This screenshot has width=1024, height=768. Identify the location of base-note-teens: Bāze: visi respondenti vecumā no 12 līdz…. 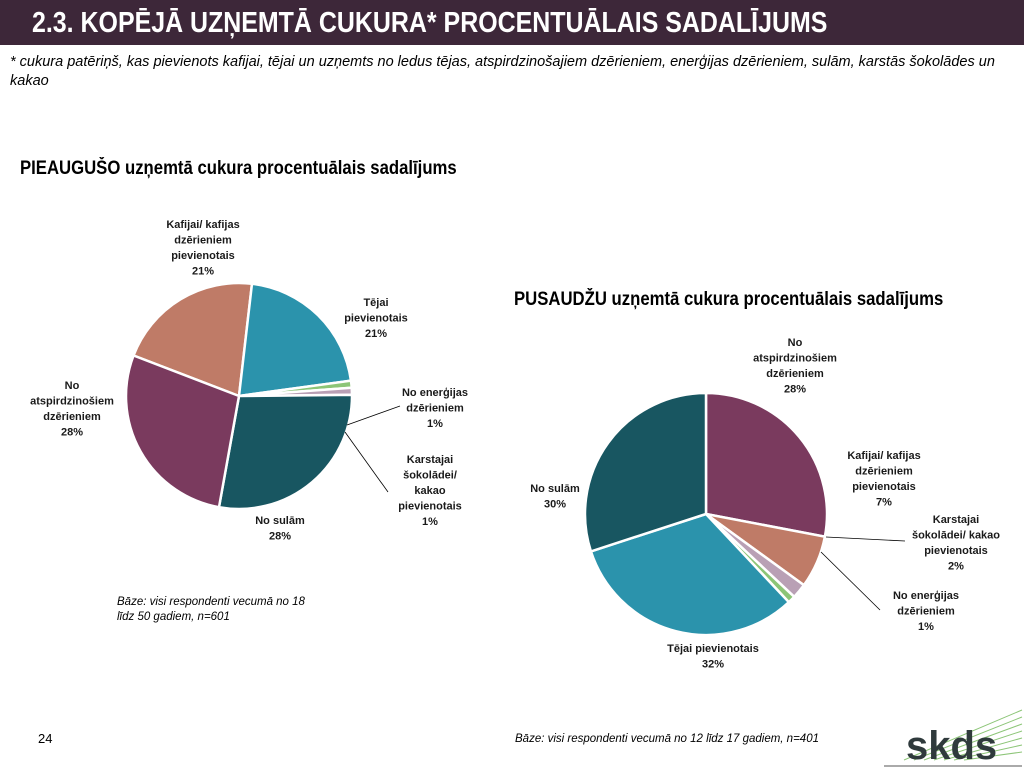
(667, 739).